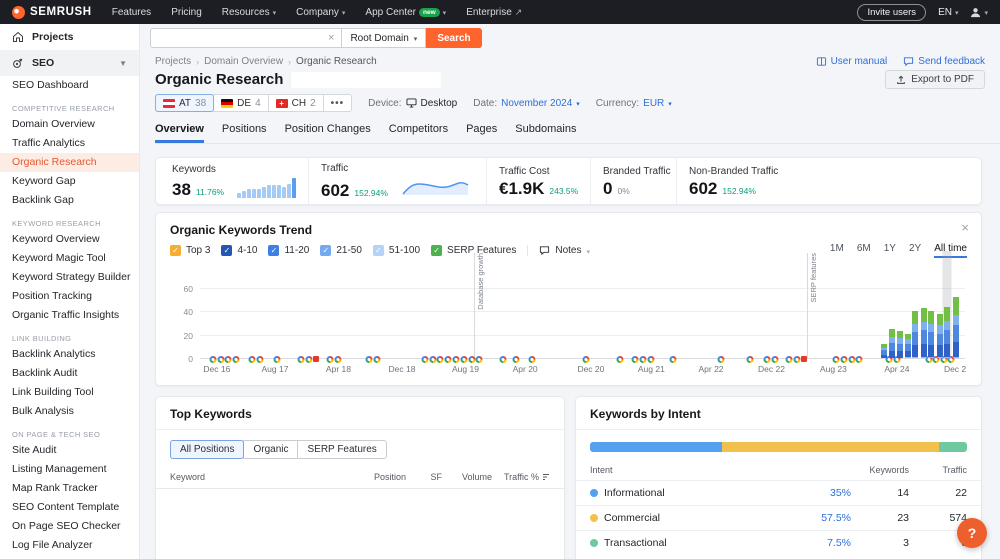 Image resolution: width=1000 pixels, height=559 pixels. What do you see at coordinates (521, 477) in the screenshot?
I see `tk-column-traffic: Traffic %` at bounding box center [521, 477].